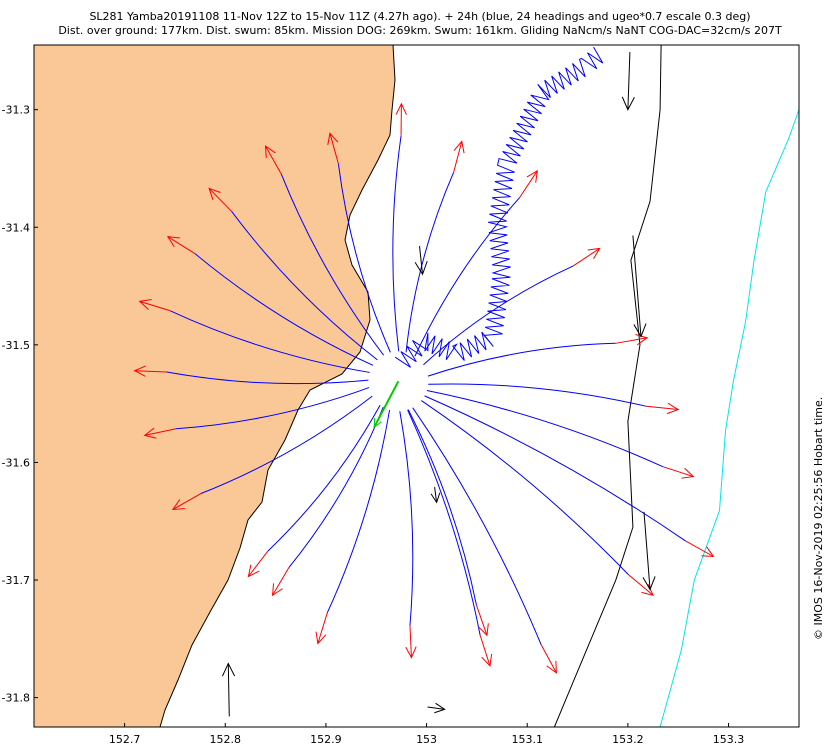 This screenshot has width=840, height=750. What do you see at coordinates (16, 698) in the screenshot?
I see `y-tick-label-5: -31.8` at bounding box center [16, 698].